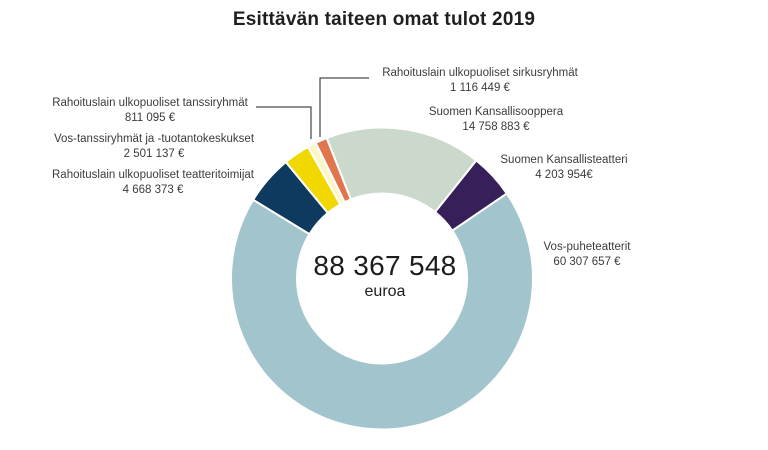  Describe the element at coordinates (480, 73) in the screenshot. I see `segment-name: Rahoituslain ulkopuoliset sirkusryhmät` at that location.